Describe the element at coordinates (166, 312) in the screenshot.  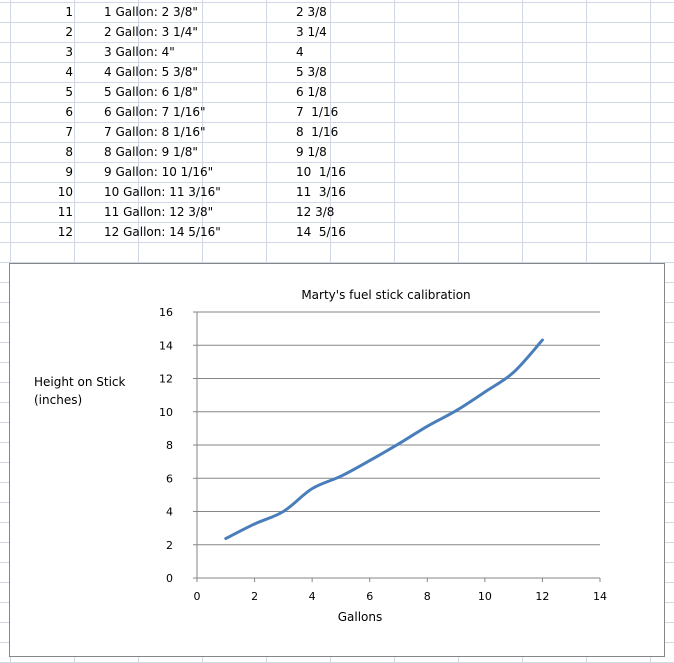
I see `y-tick-label: 16` at that location.